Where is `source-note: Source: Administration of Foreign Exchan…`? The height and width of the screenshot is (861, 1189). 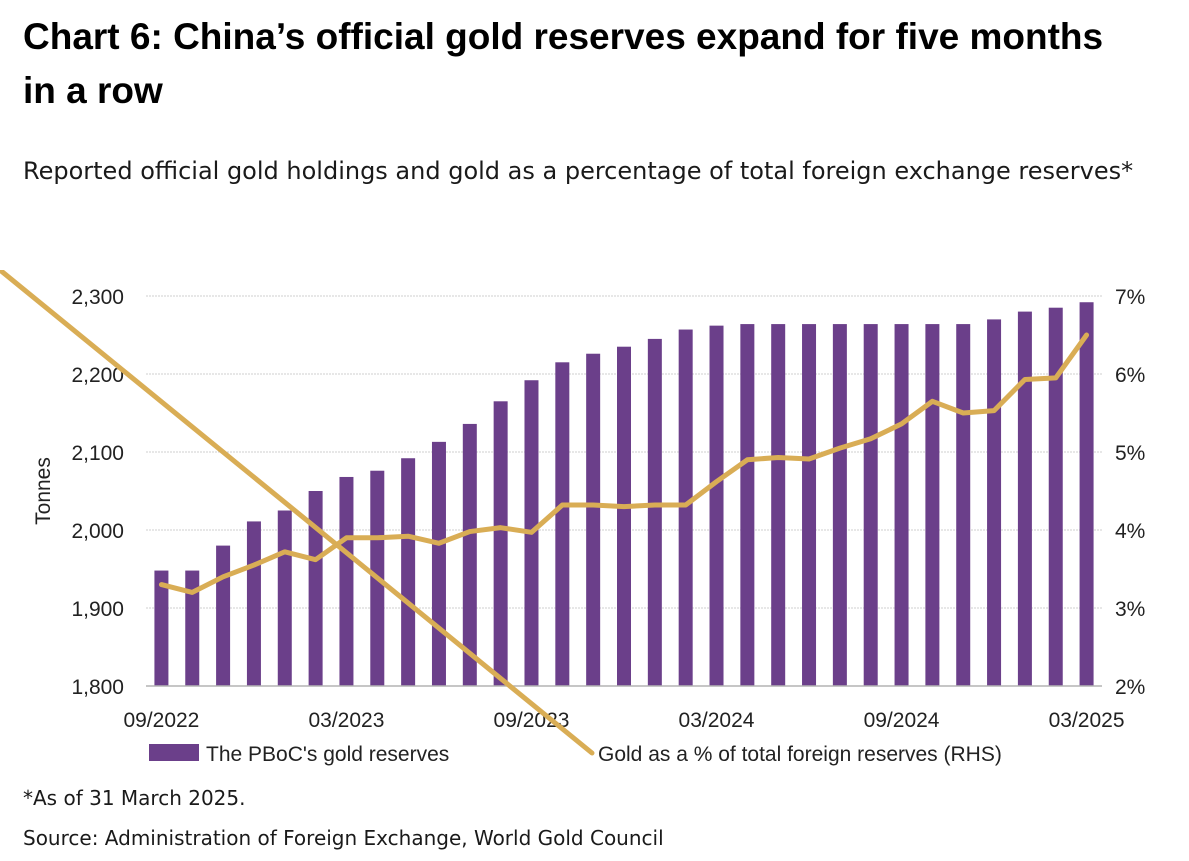
source-note: Source: Administration of Foreign Exchan… is located at coordinates (343, 838).